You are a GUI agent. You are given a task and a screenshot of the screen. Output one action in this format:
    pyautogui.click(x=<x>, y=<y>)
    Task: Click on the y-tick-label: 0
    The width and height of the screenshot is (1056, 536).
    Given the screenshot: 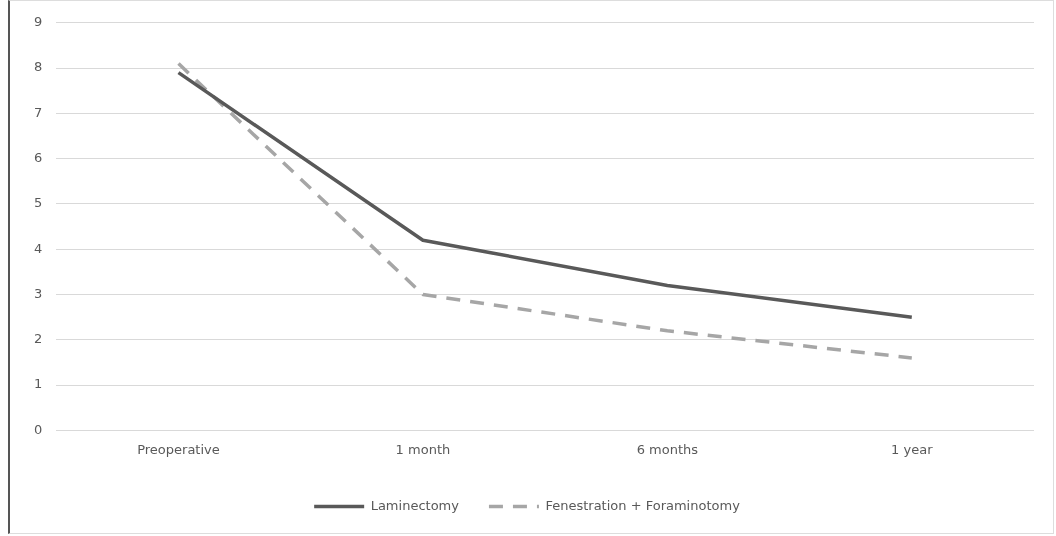 What is the action you would take?
    pyautogui.click(x=38, y=429)
    